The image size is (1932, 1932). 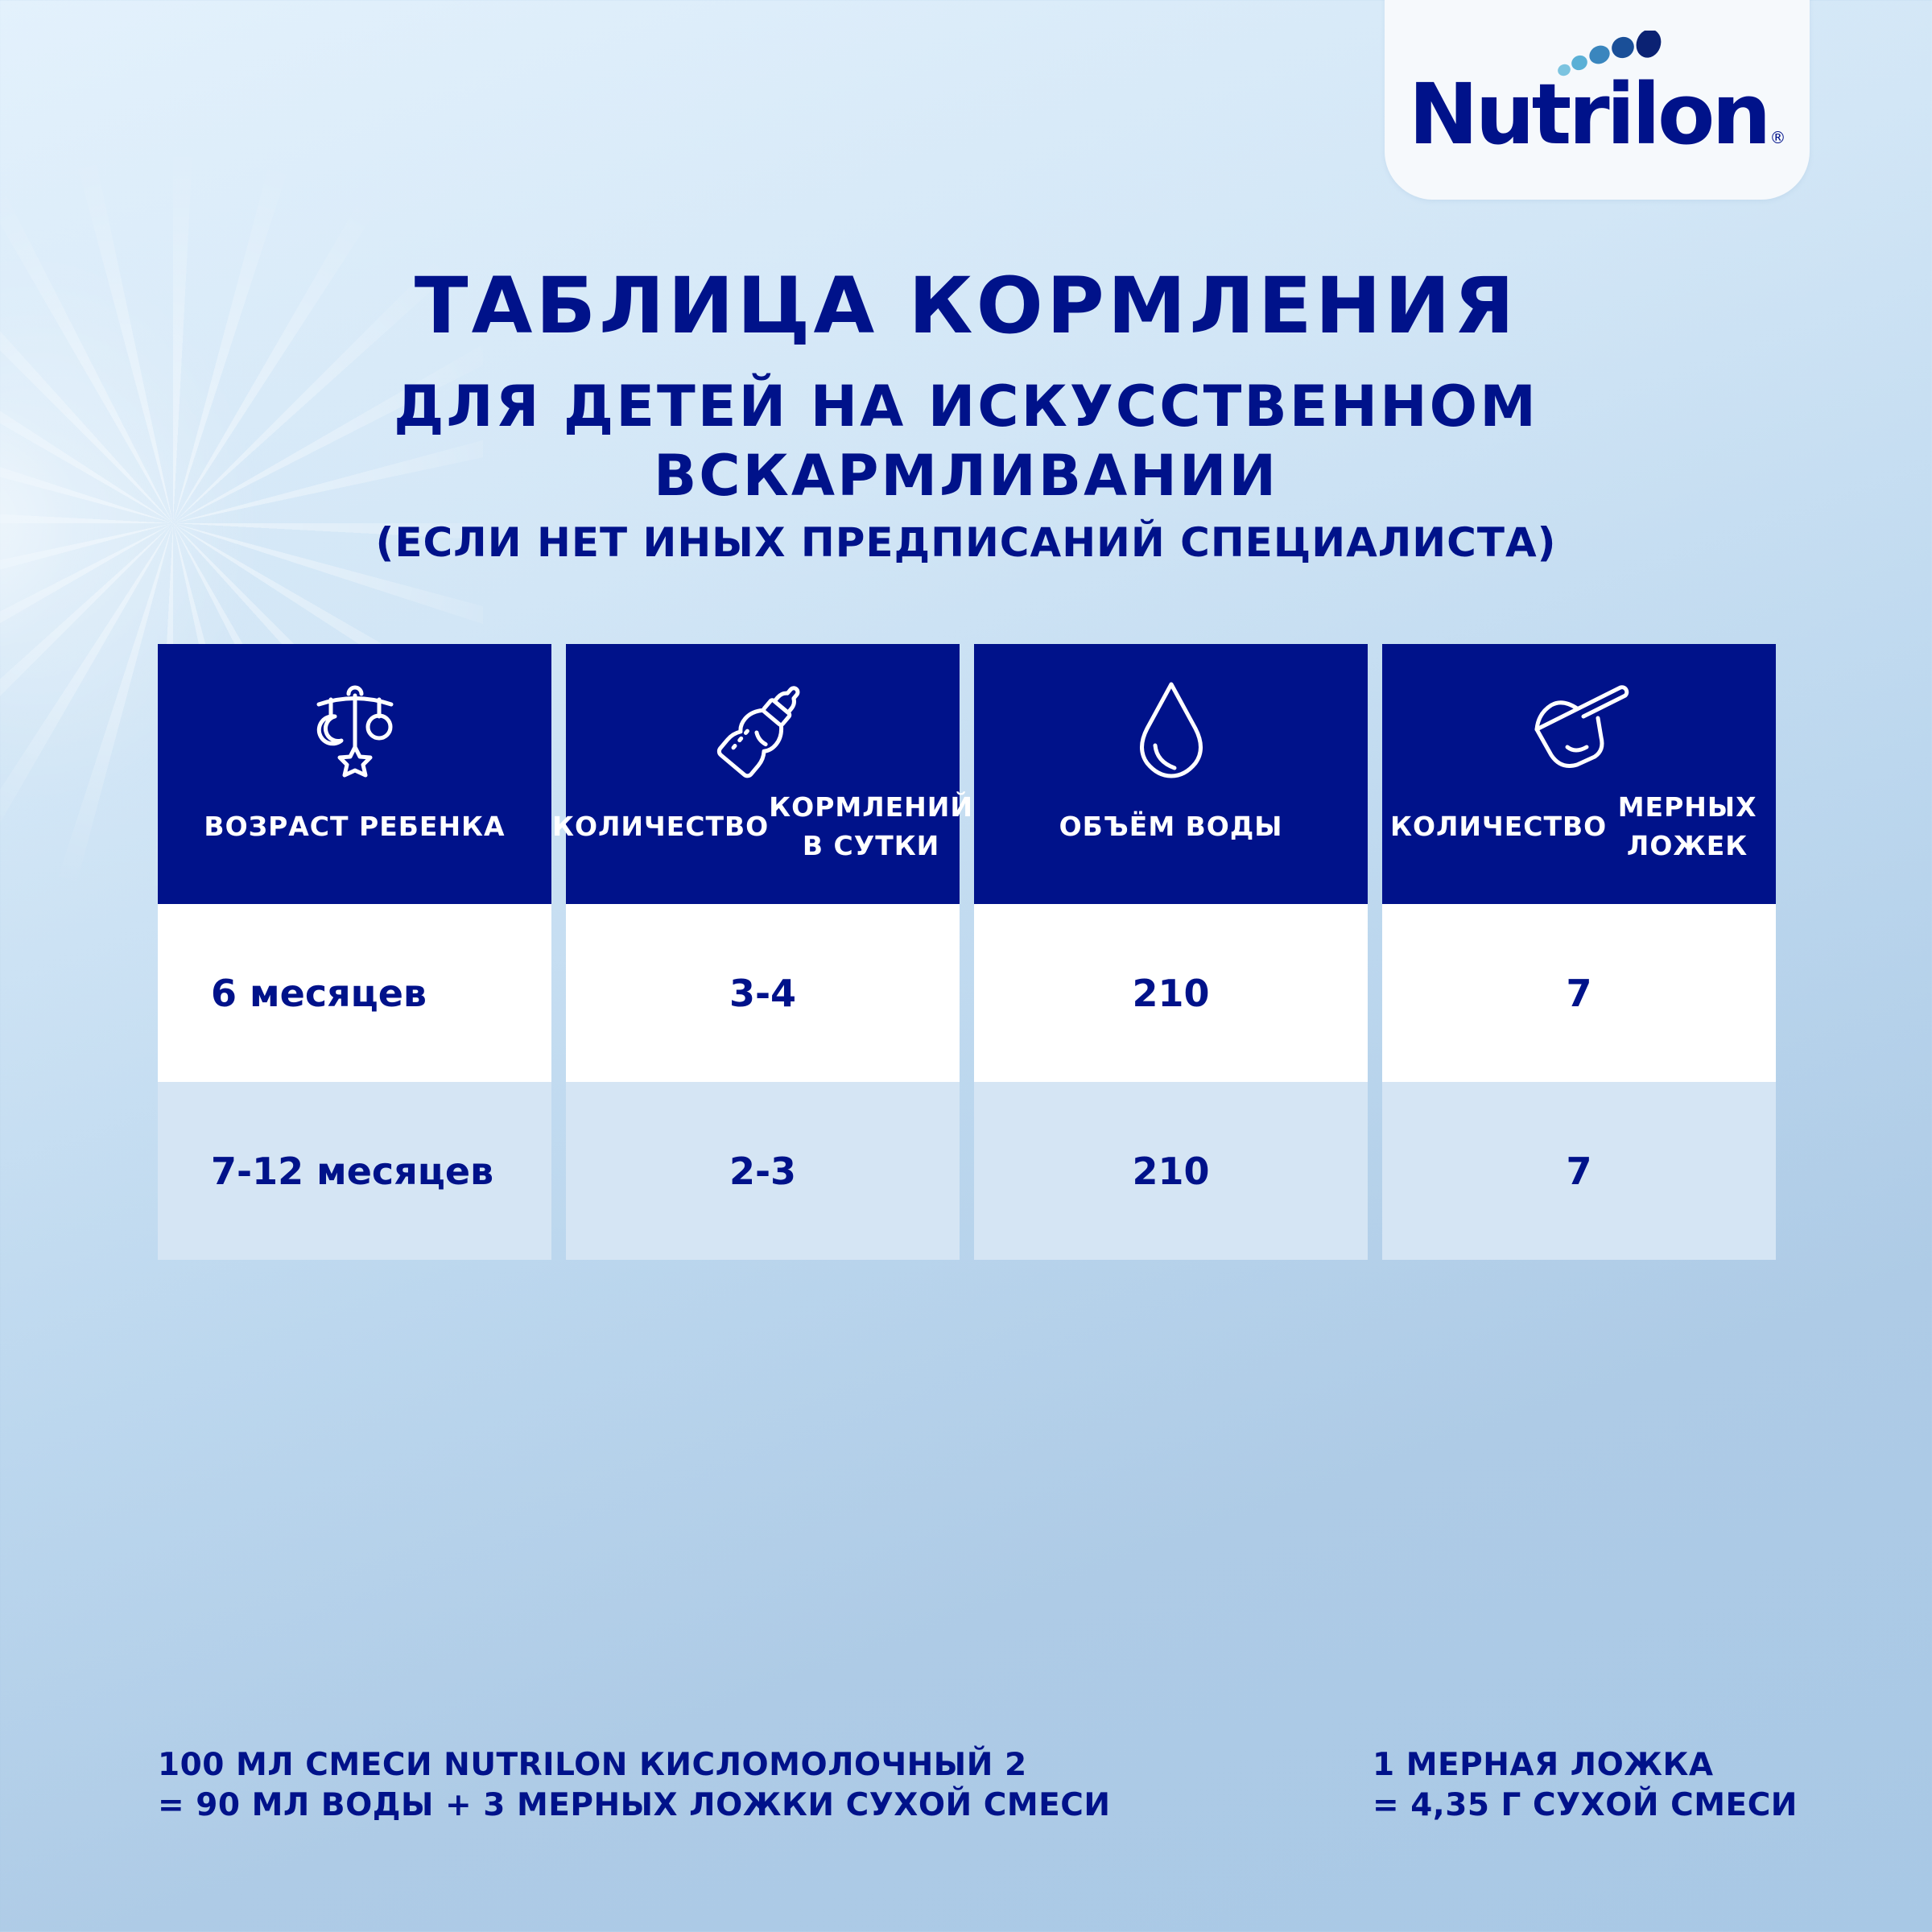 What do you see at coordinates (1585, 1805) in the screenshot?
I see `spoon-weight-line-2: = 4,35 Г СУХОЙ СМЕСИ` at bounding box center [1585, 1805].